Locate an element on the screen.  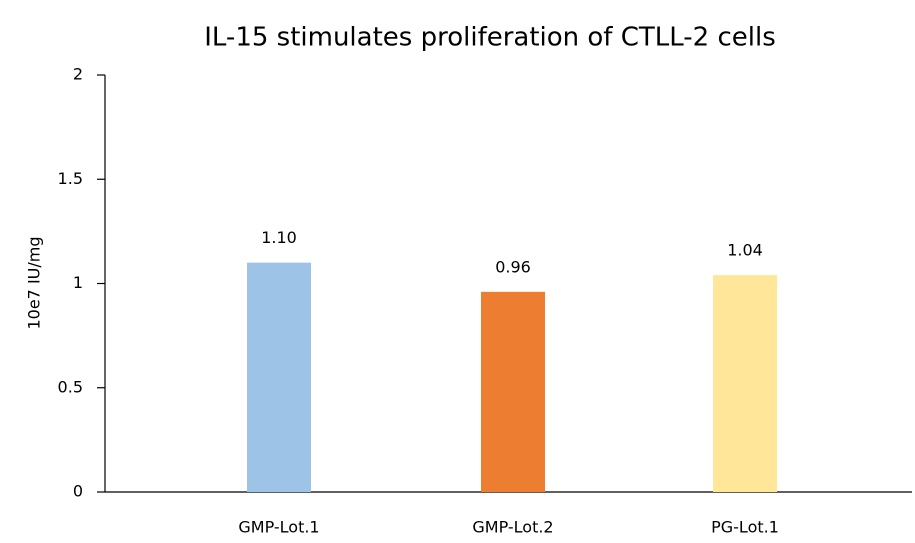
y-tick-label: 0.5 is located at coordinates (70, 386).